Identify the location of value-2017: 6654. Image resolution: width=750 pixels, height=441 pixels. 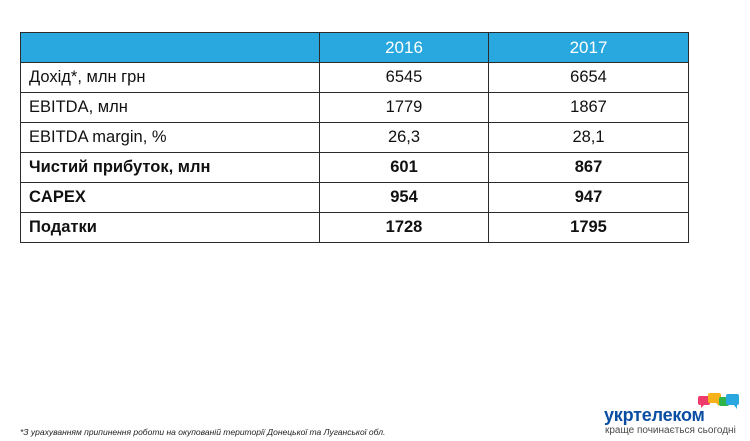
(588, 77).